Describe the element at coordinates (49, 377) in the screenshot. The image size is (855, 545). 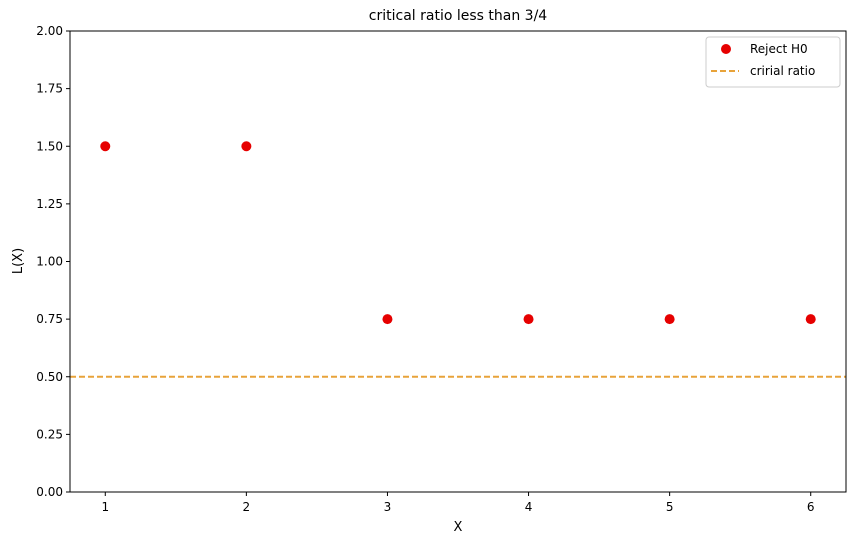
I see `y-tick-label: 0.50` at that location.